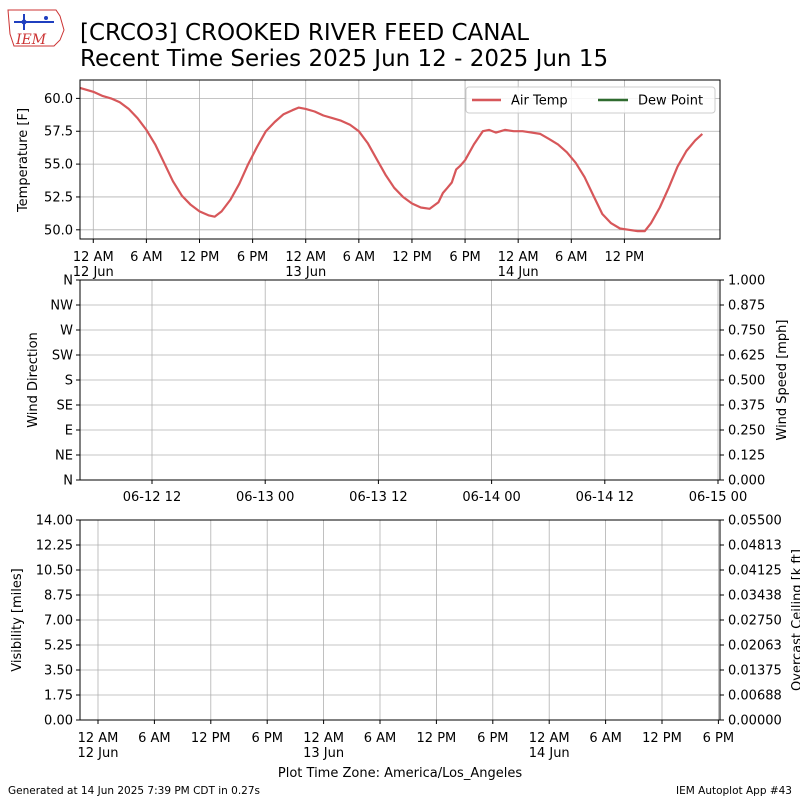  What do you see at coordinates (670, 101) in the screenshot?
I see `legend-dew-point-label: Dew Point` at bounding box center [670, 101].